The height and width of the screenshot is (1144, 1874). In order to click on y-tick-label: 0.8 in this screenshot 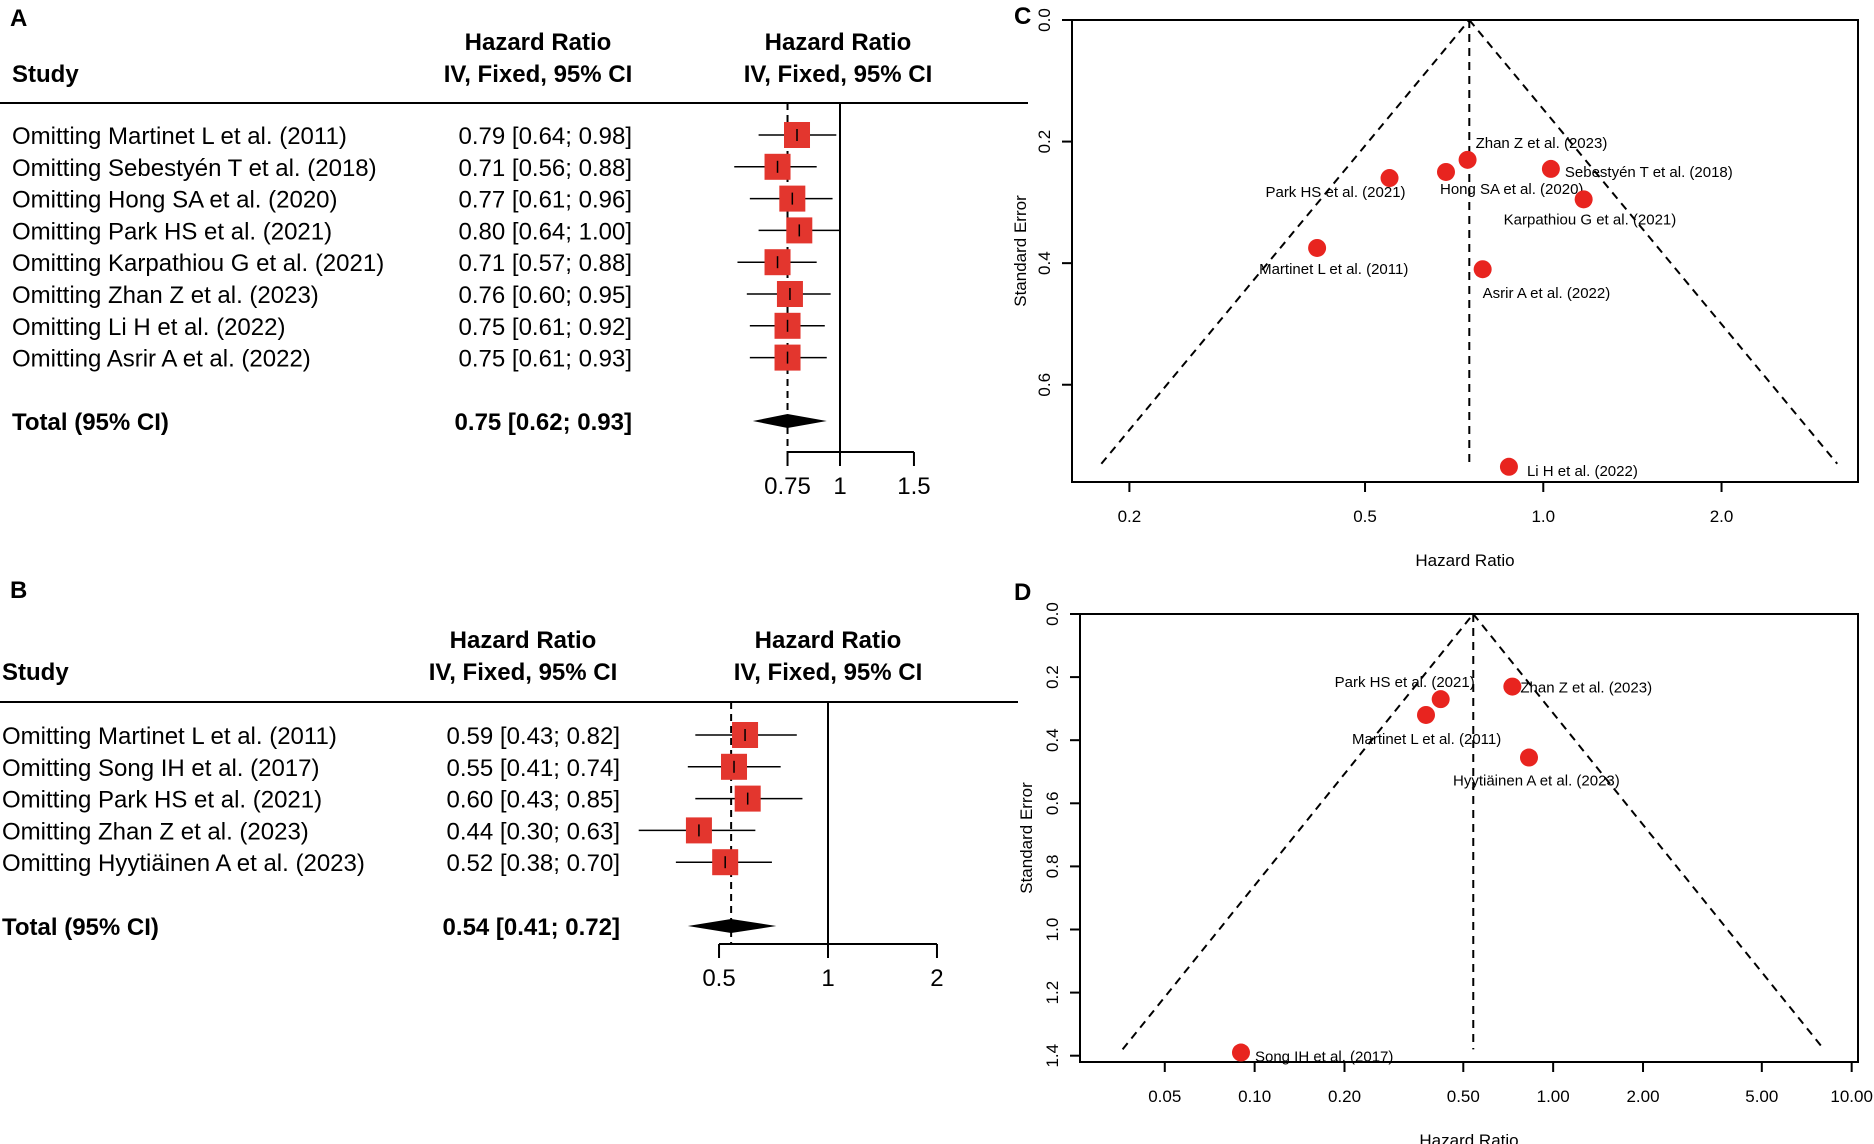, I will do `click(1052, 867)`.